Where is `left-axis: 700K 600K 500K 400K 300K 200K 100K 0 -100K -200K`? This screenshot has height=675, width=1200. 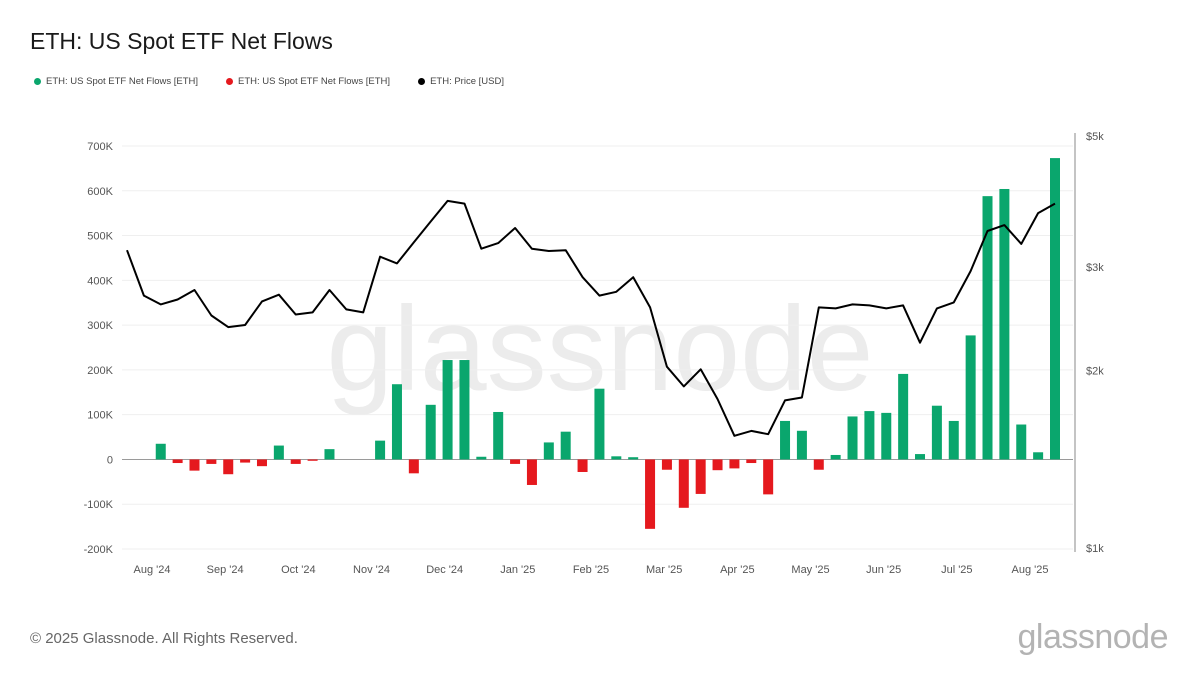 left-axis: 700K 600K 500K 400K 300K 200K 100K 0 -100K -200K is located at coordinates (99, 348).